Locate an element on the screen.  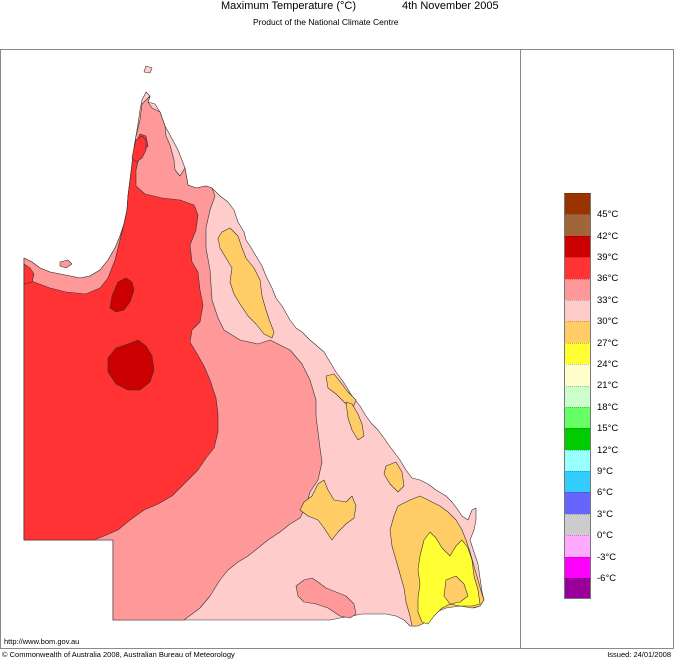
legend-label: 6°C is located at coordinates (605, 492).